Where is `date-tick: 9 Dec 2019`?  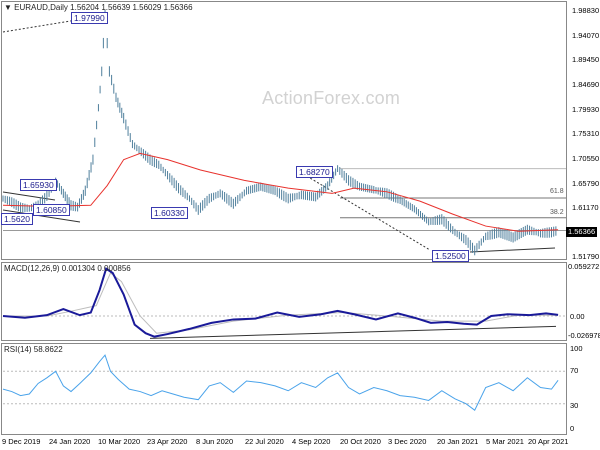
date-tick: 9 Dec 2019 is located at coordinates (21, 441).